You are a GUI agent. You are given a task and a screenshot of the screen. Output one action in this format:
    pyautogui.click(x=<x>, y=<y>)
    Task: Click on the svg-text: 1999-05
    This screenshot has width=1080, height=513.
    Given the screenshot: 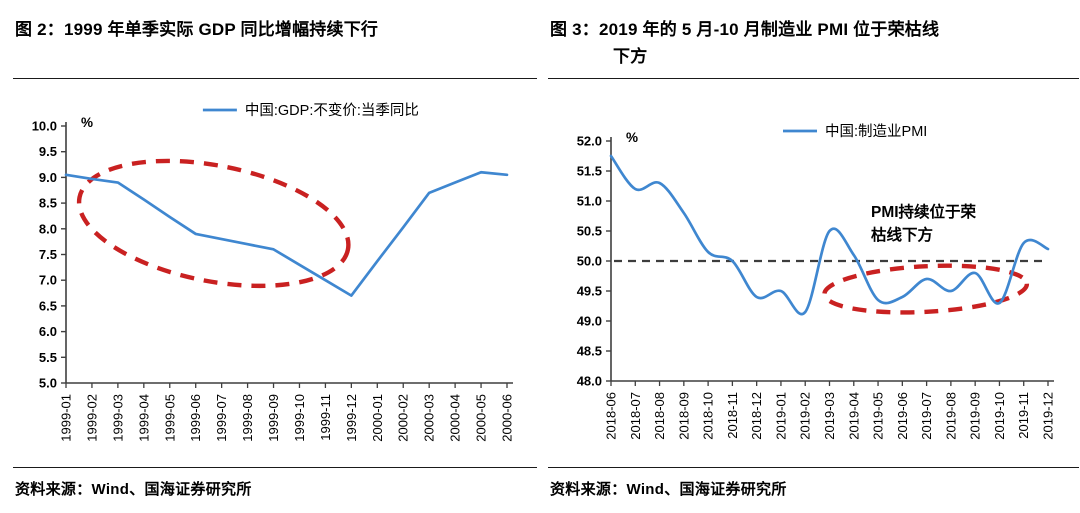 What is the action you would take?
    pyautogui.click(x=169, y=418)
    